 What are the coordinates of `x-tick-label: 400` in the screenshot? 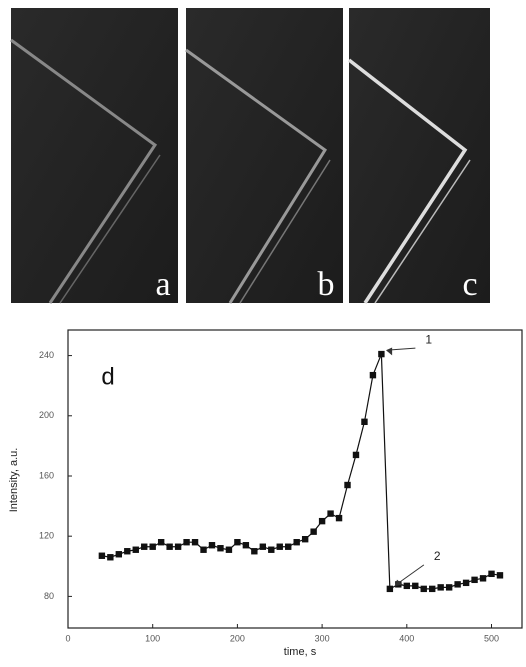 It's located at (406, 638).